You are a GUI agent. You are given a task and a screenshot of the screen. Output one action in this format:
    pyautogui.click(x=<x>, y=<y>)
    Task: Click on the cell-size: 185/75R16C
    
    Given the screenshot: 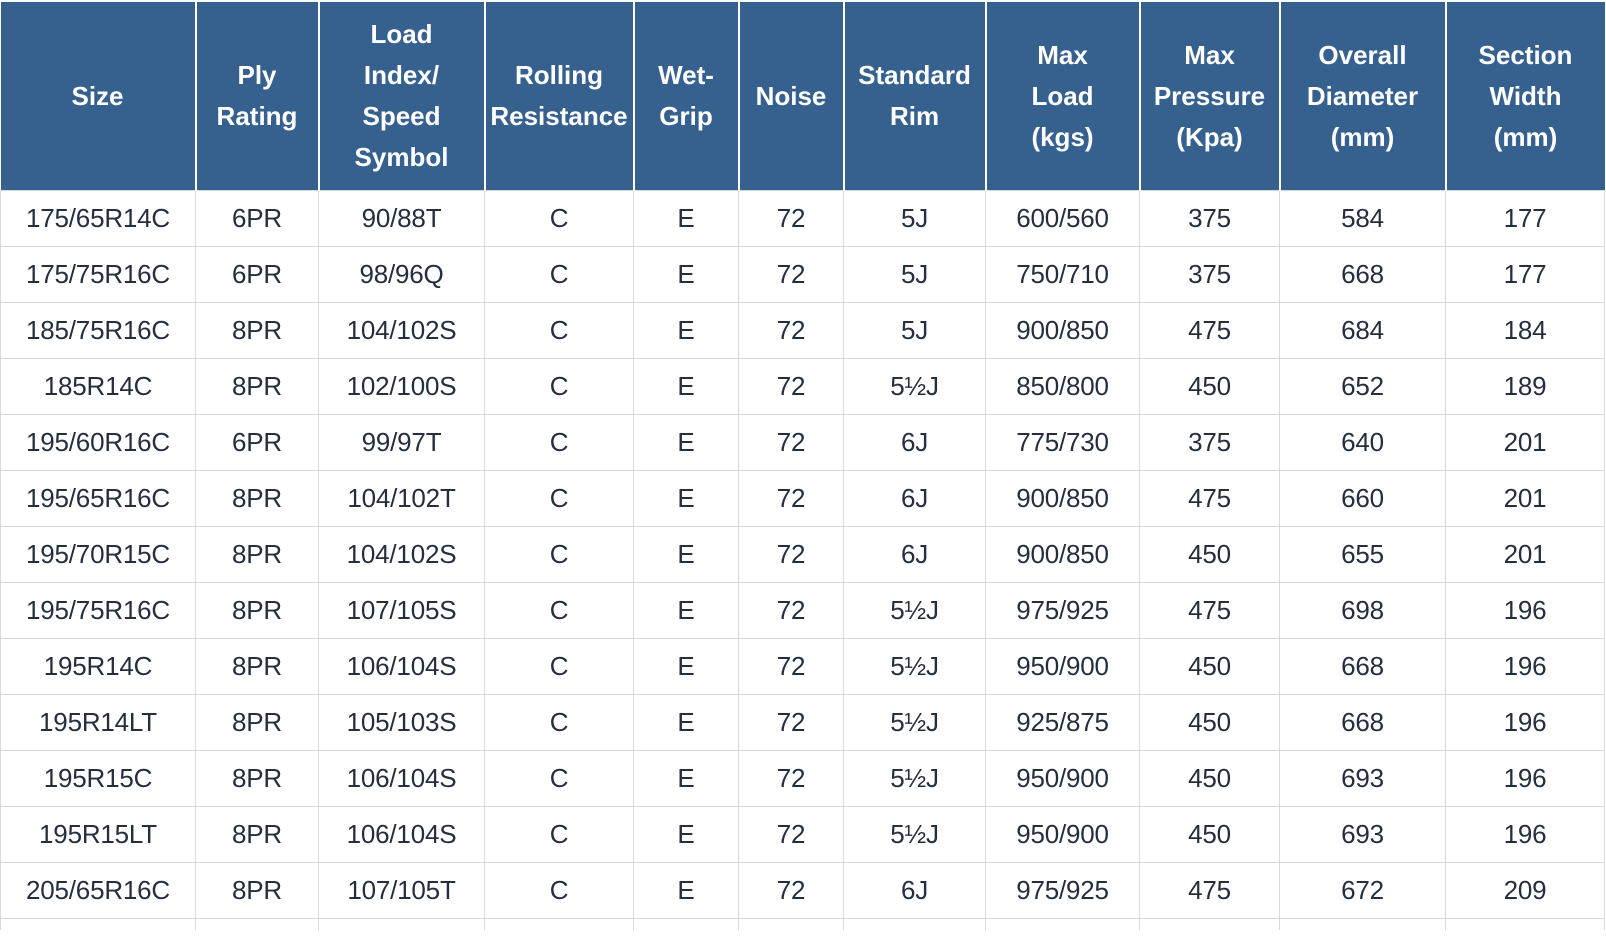 What is the action you would take?
    pyautogui.click(x=98, y=330)
    